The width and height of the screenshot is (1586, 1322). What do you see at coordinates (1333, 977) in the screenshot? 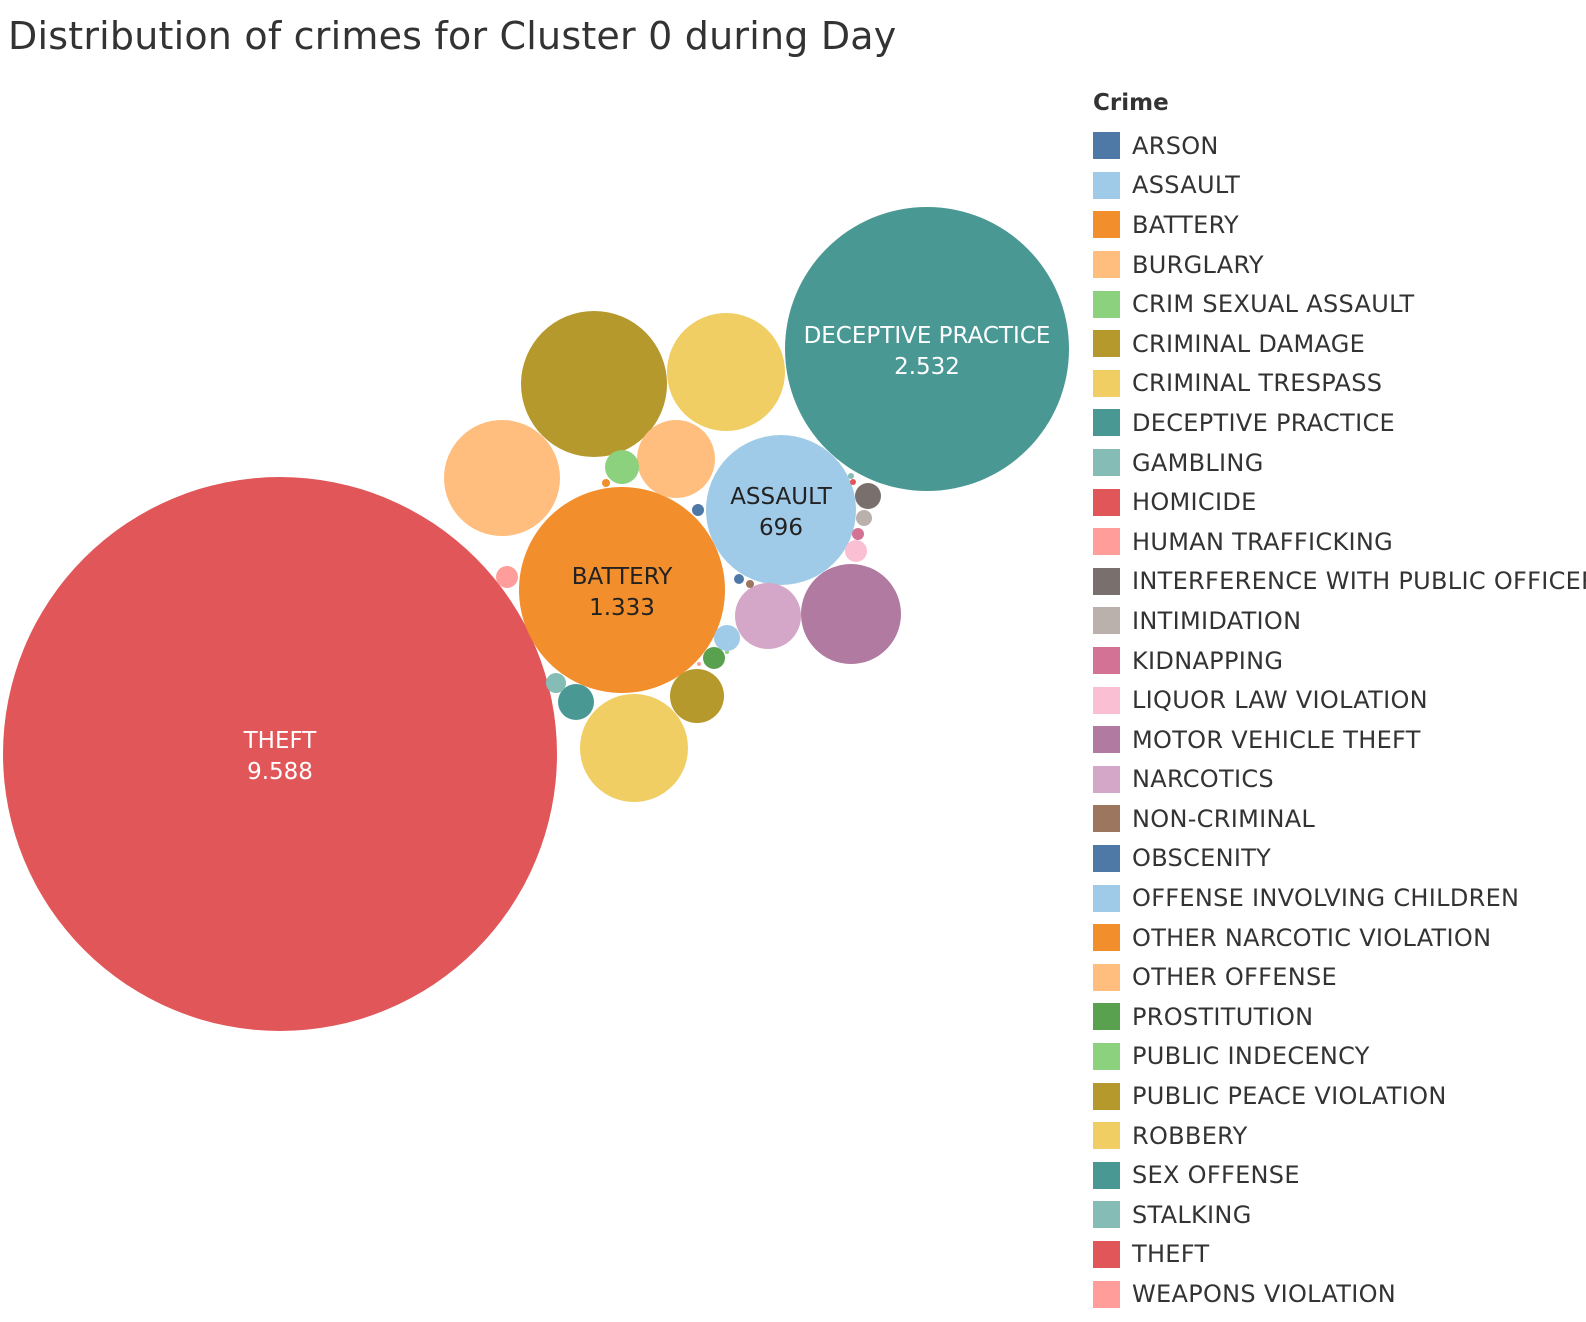
I see `legend-item: OTHER OFFENSE` at bounding box center [1333, 977].